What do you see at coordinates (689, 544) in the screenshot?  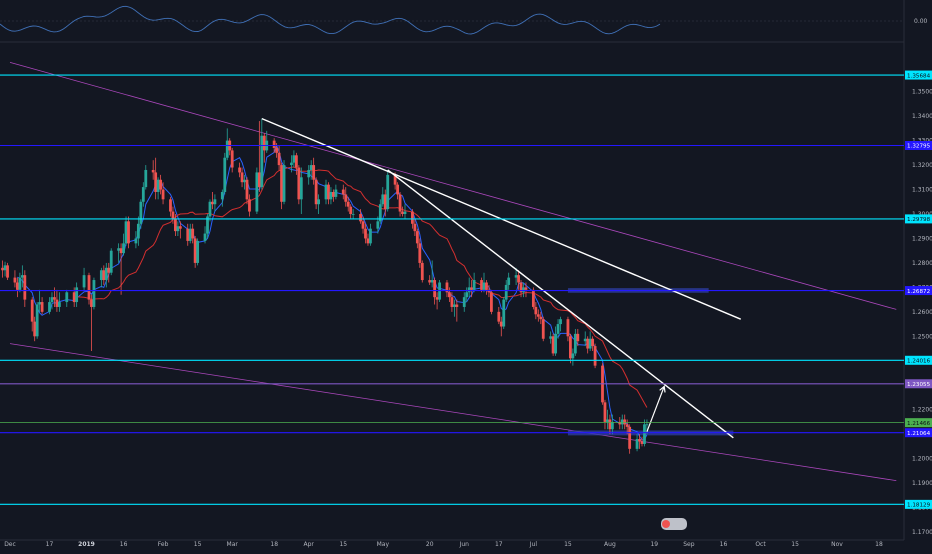 I see `x-tick-label: Sep` at bounding box center [689, 544].